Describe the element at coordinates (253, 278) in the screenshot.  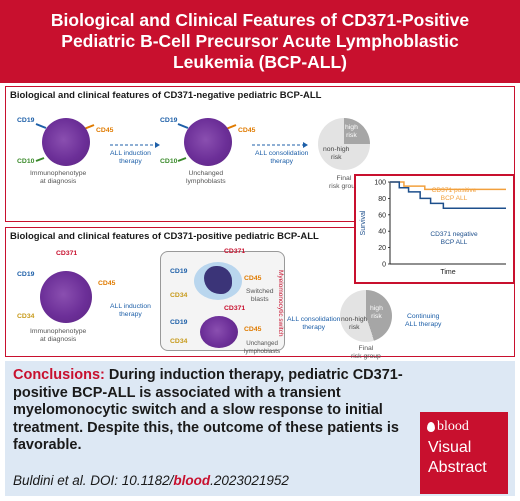
I see `marker-cd45-switched: CD45` at that location.